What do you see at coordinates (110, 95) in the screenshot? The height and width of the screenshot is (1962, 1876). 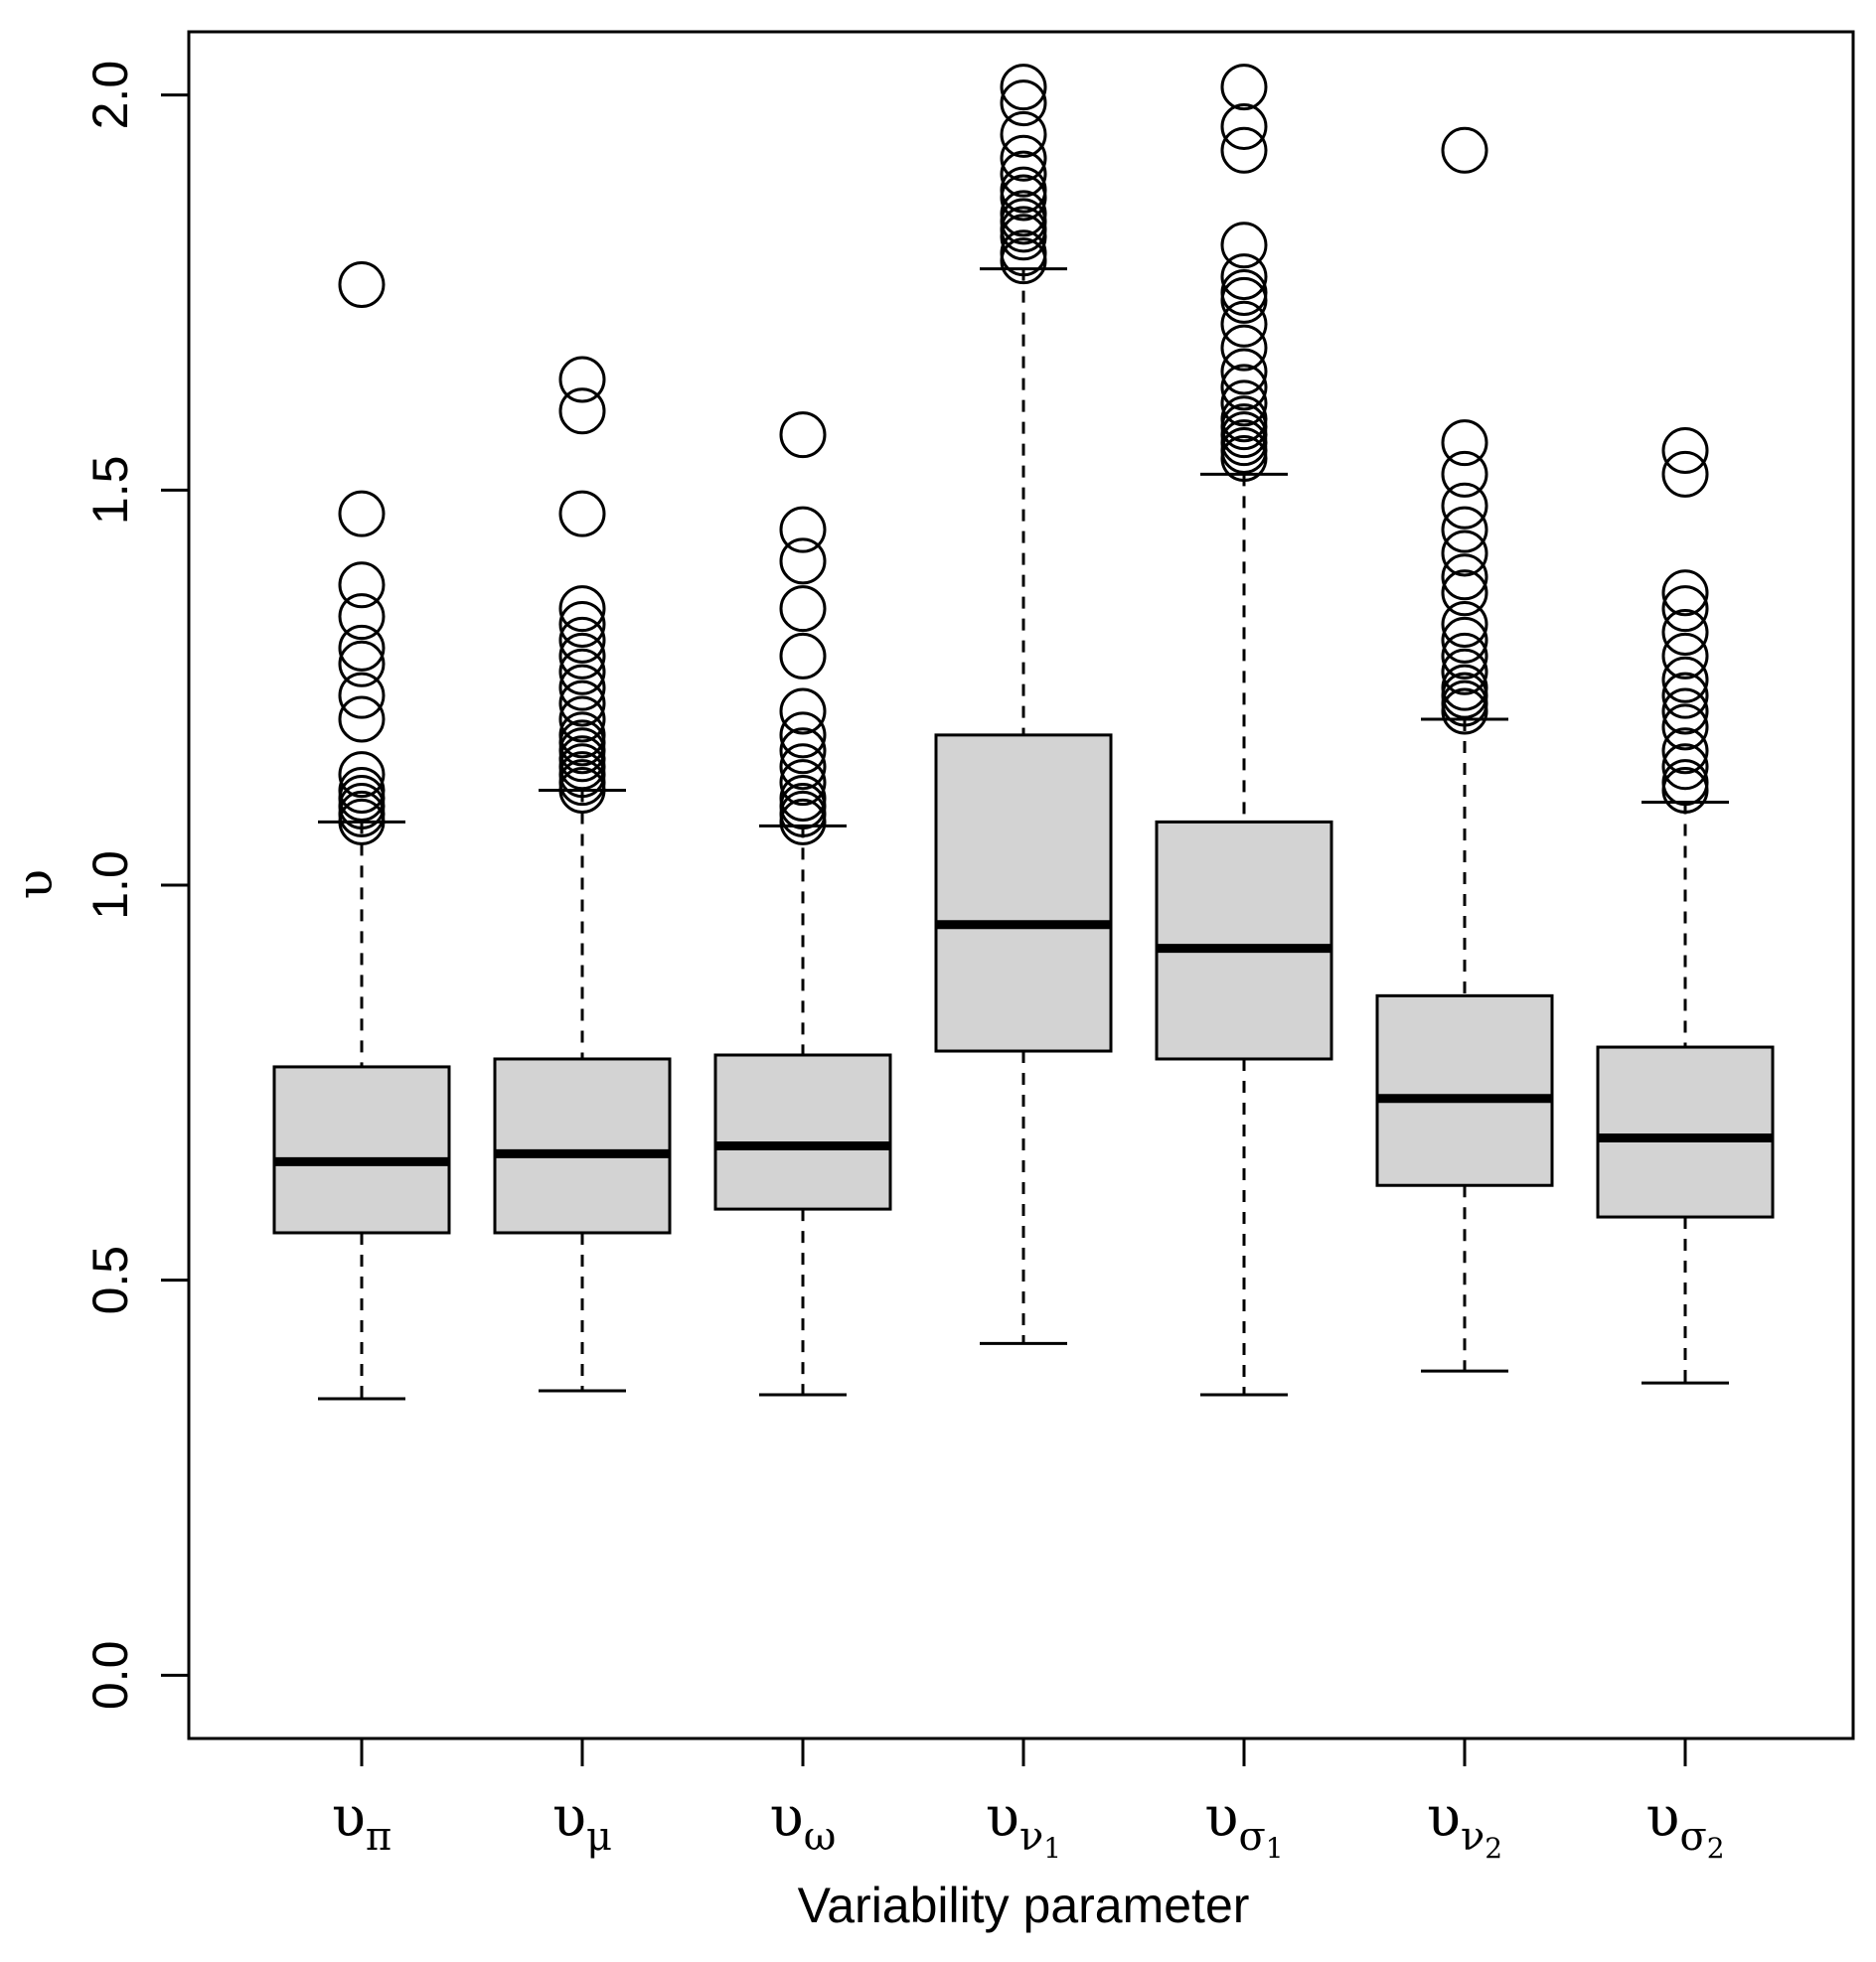 I see `y-tick-label: 2.0` at bounding box center [110, 95].